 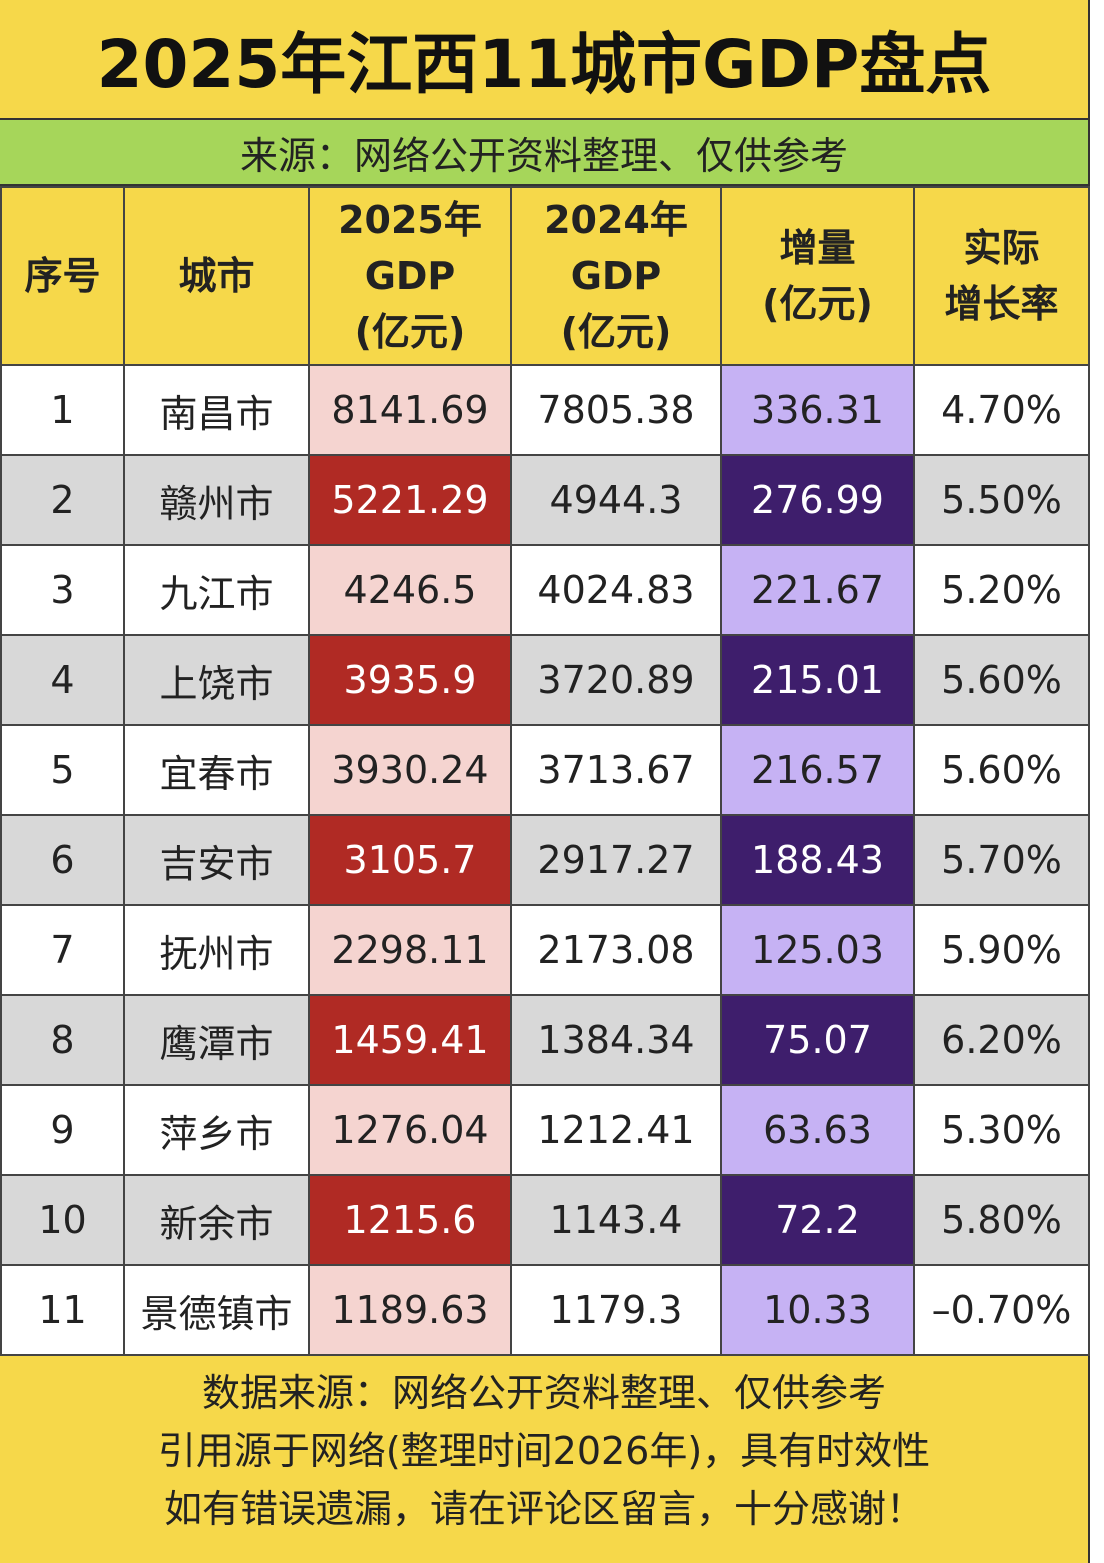 What do you see at coordinates (410, 500) in the screenshot?
I see `table-cell: 5221.29` at bounding box center [410, 500].